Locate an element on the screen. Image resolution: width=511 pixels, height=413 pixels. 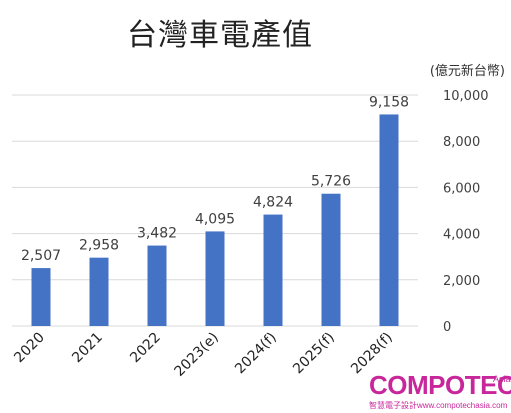
data-label: 5,726 is located at coordinates (331, 182).